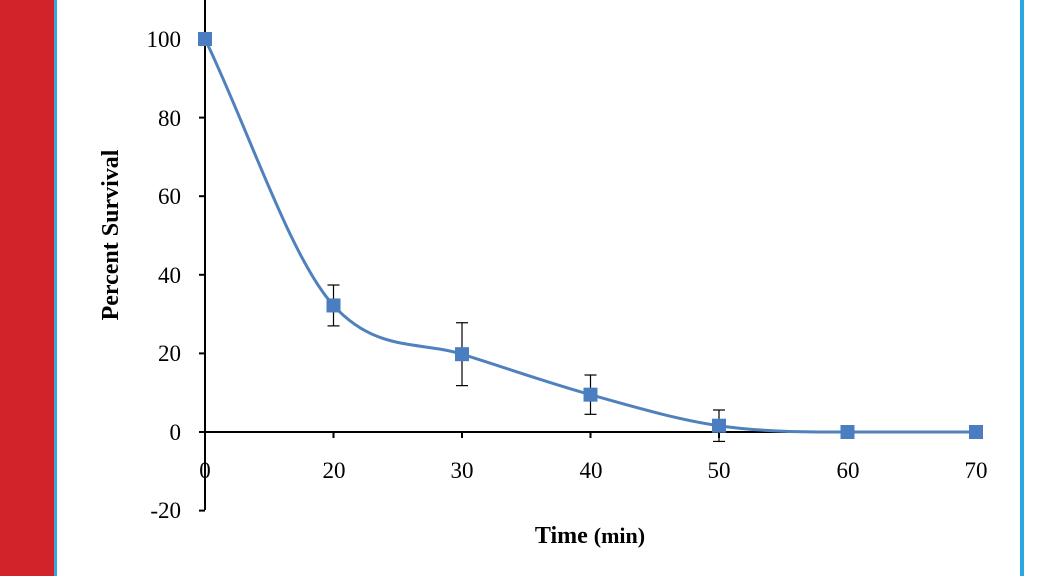  I want to click on x-axis-title-text: Time, so click(561, 536).